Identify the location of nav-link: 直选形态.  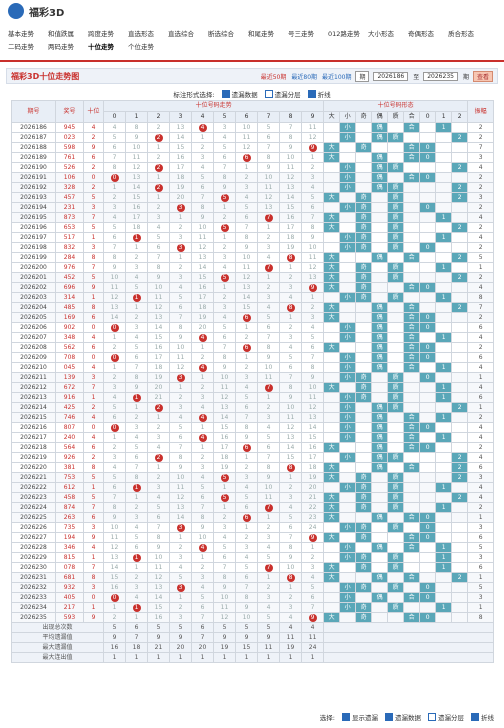
(141, 33).